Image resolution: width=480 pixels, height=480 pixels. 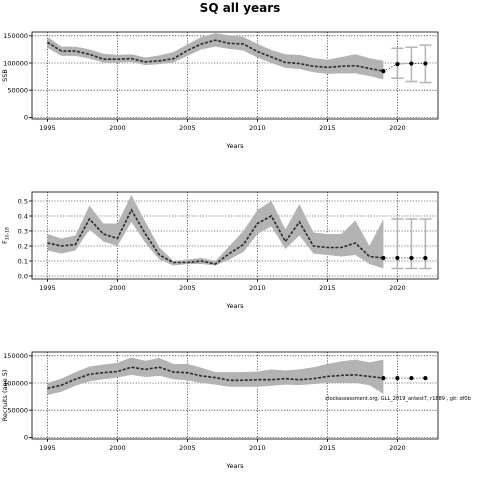 I want to click on y-axis-label: SSB, so click(x=5, y=75).